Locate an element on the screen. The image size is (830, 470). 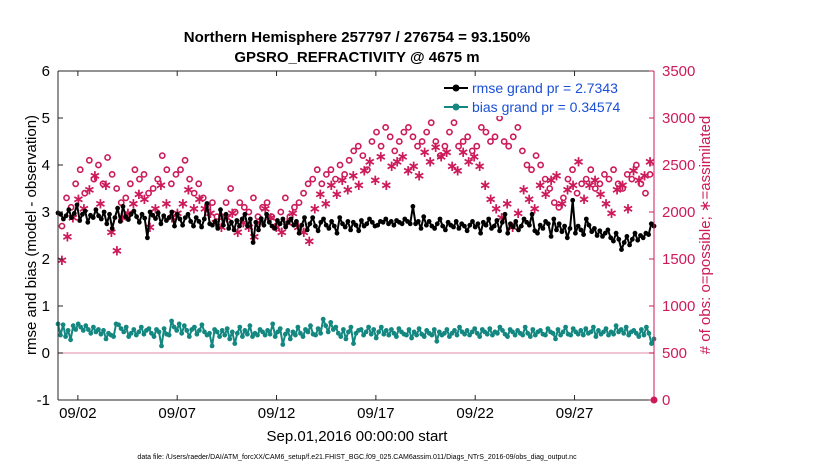
y-axis-label-right: # of obs: o=possible; ∗=assimilated is located at coordinates (705, 235).